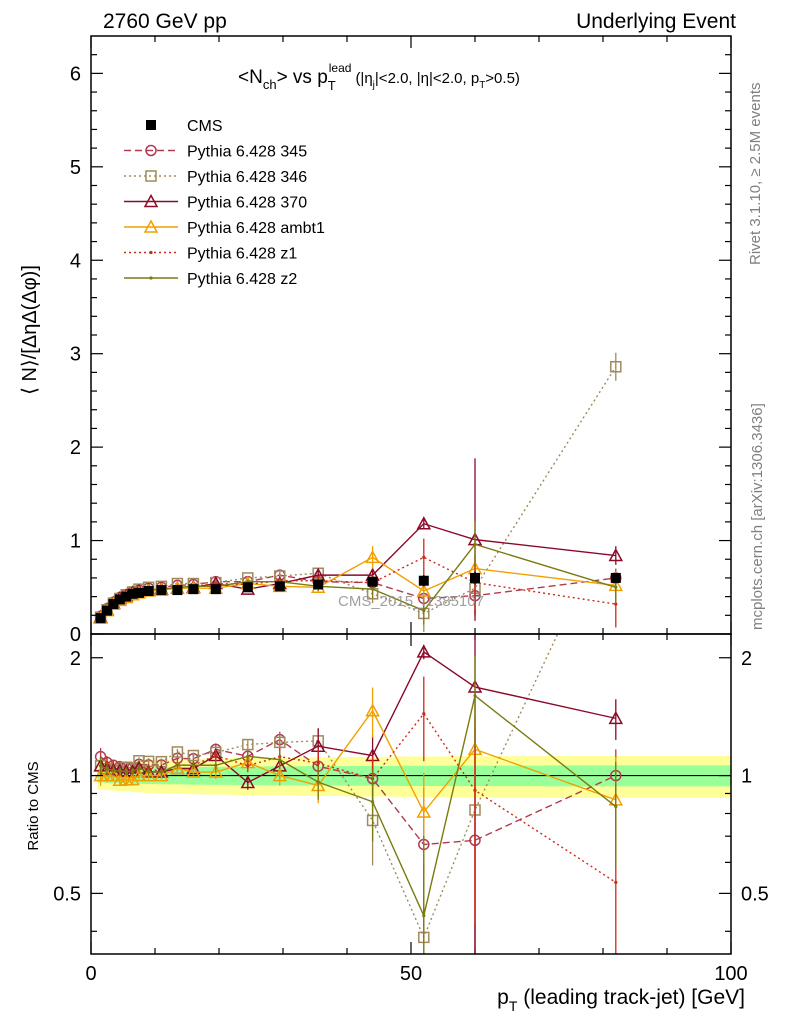  What do you see at coordinates (256, 228) in the screenshot?
I see `legend-label: Pythia 6.428 ambt1` at bounding box center [256, 228].